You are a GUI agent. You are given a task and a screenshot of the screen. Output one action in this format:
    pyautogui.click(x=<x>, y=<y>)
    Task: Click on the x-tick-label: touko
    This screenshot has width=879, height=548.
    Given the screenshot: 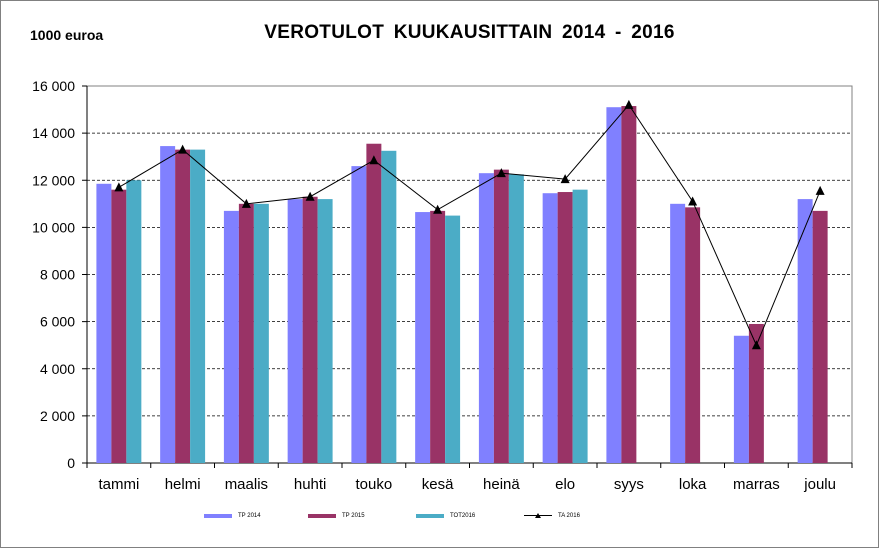 What is the action you would take?
    pyautogui.click(x=374, y=484)
    